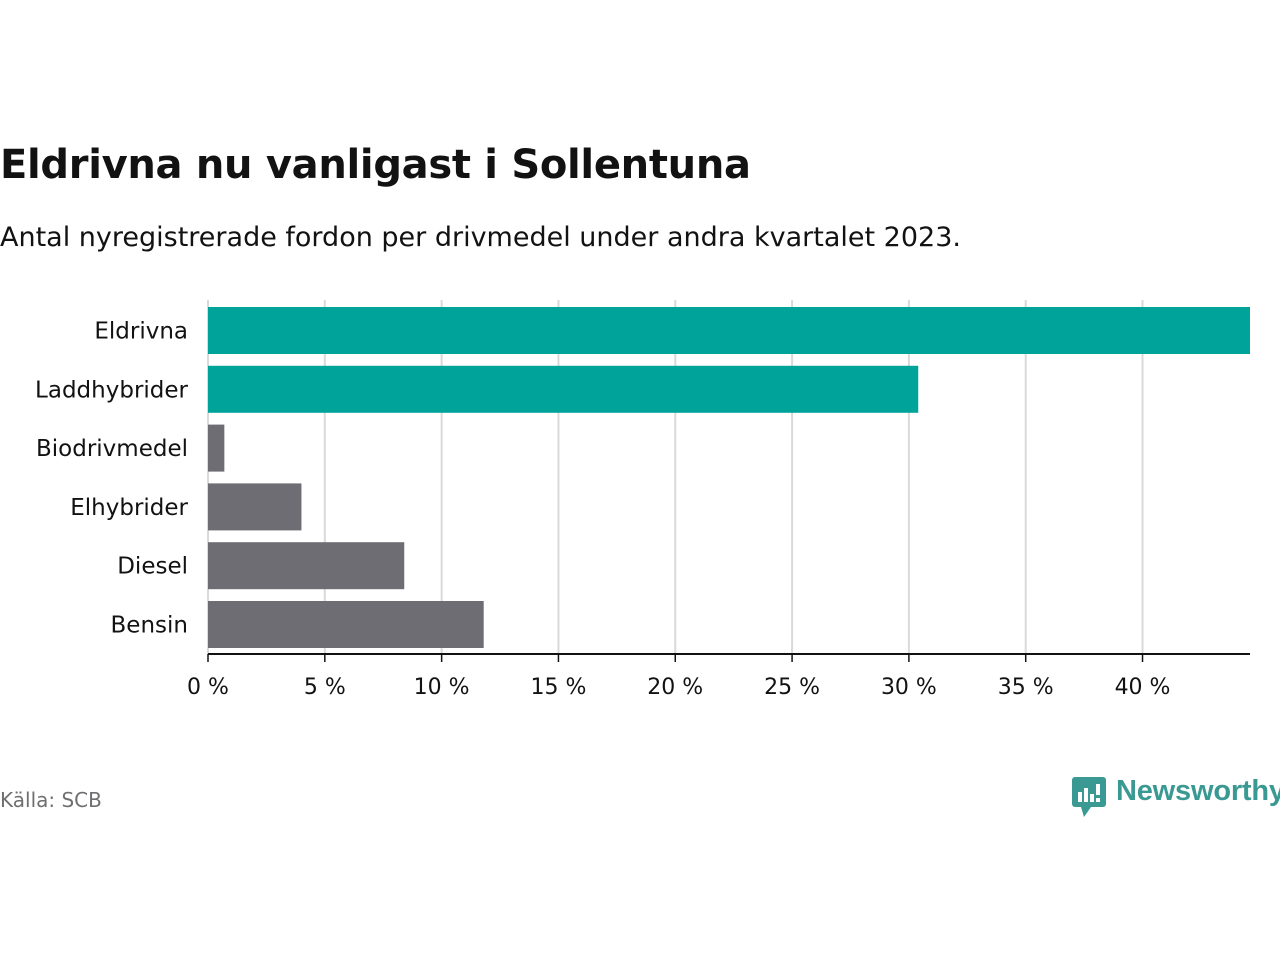  What do you see at coordinates (909, 687) in the screenshot?
I see `x-tick-label: 30 %` at bounding box center [909, 687].